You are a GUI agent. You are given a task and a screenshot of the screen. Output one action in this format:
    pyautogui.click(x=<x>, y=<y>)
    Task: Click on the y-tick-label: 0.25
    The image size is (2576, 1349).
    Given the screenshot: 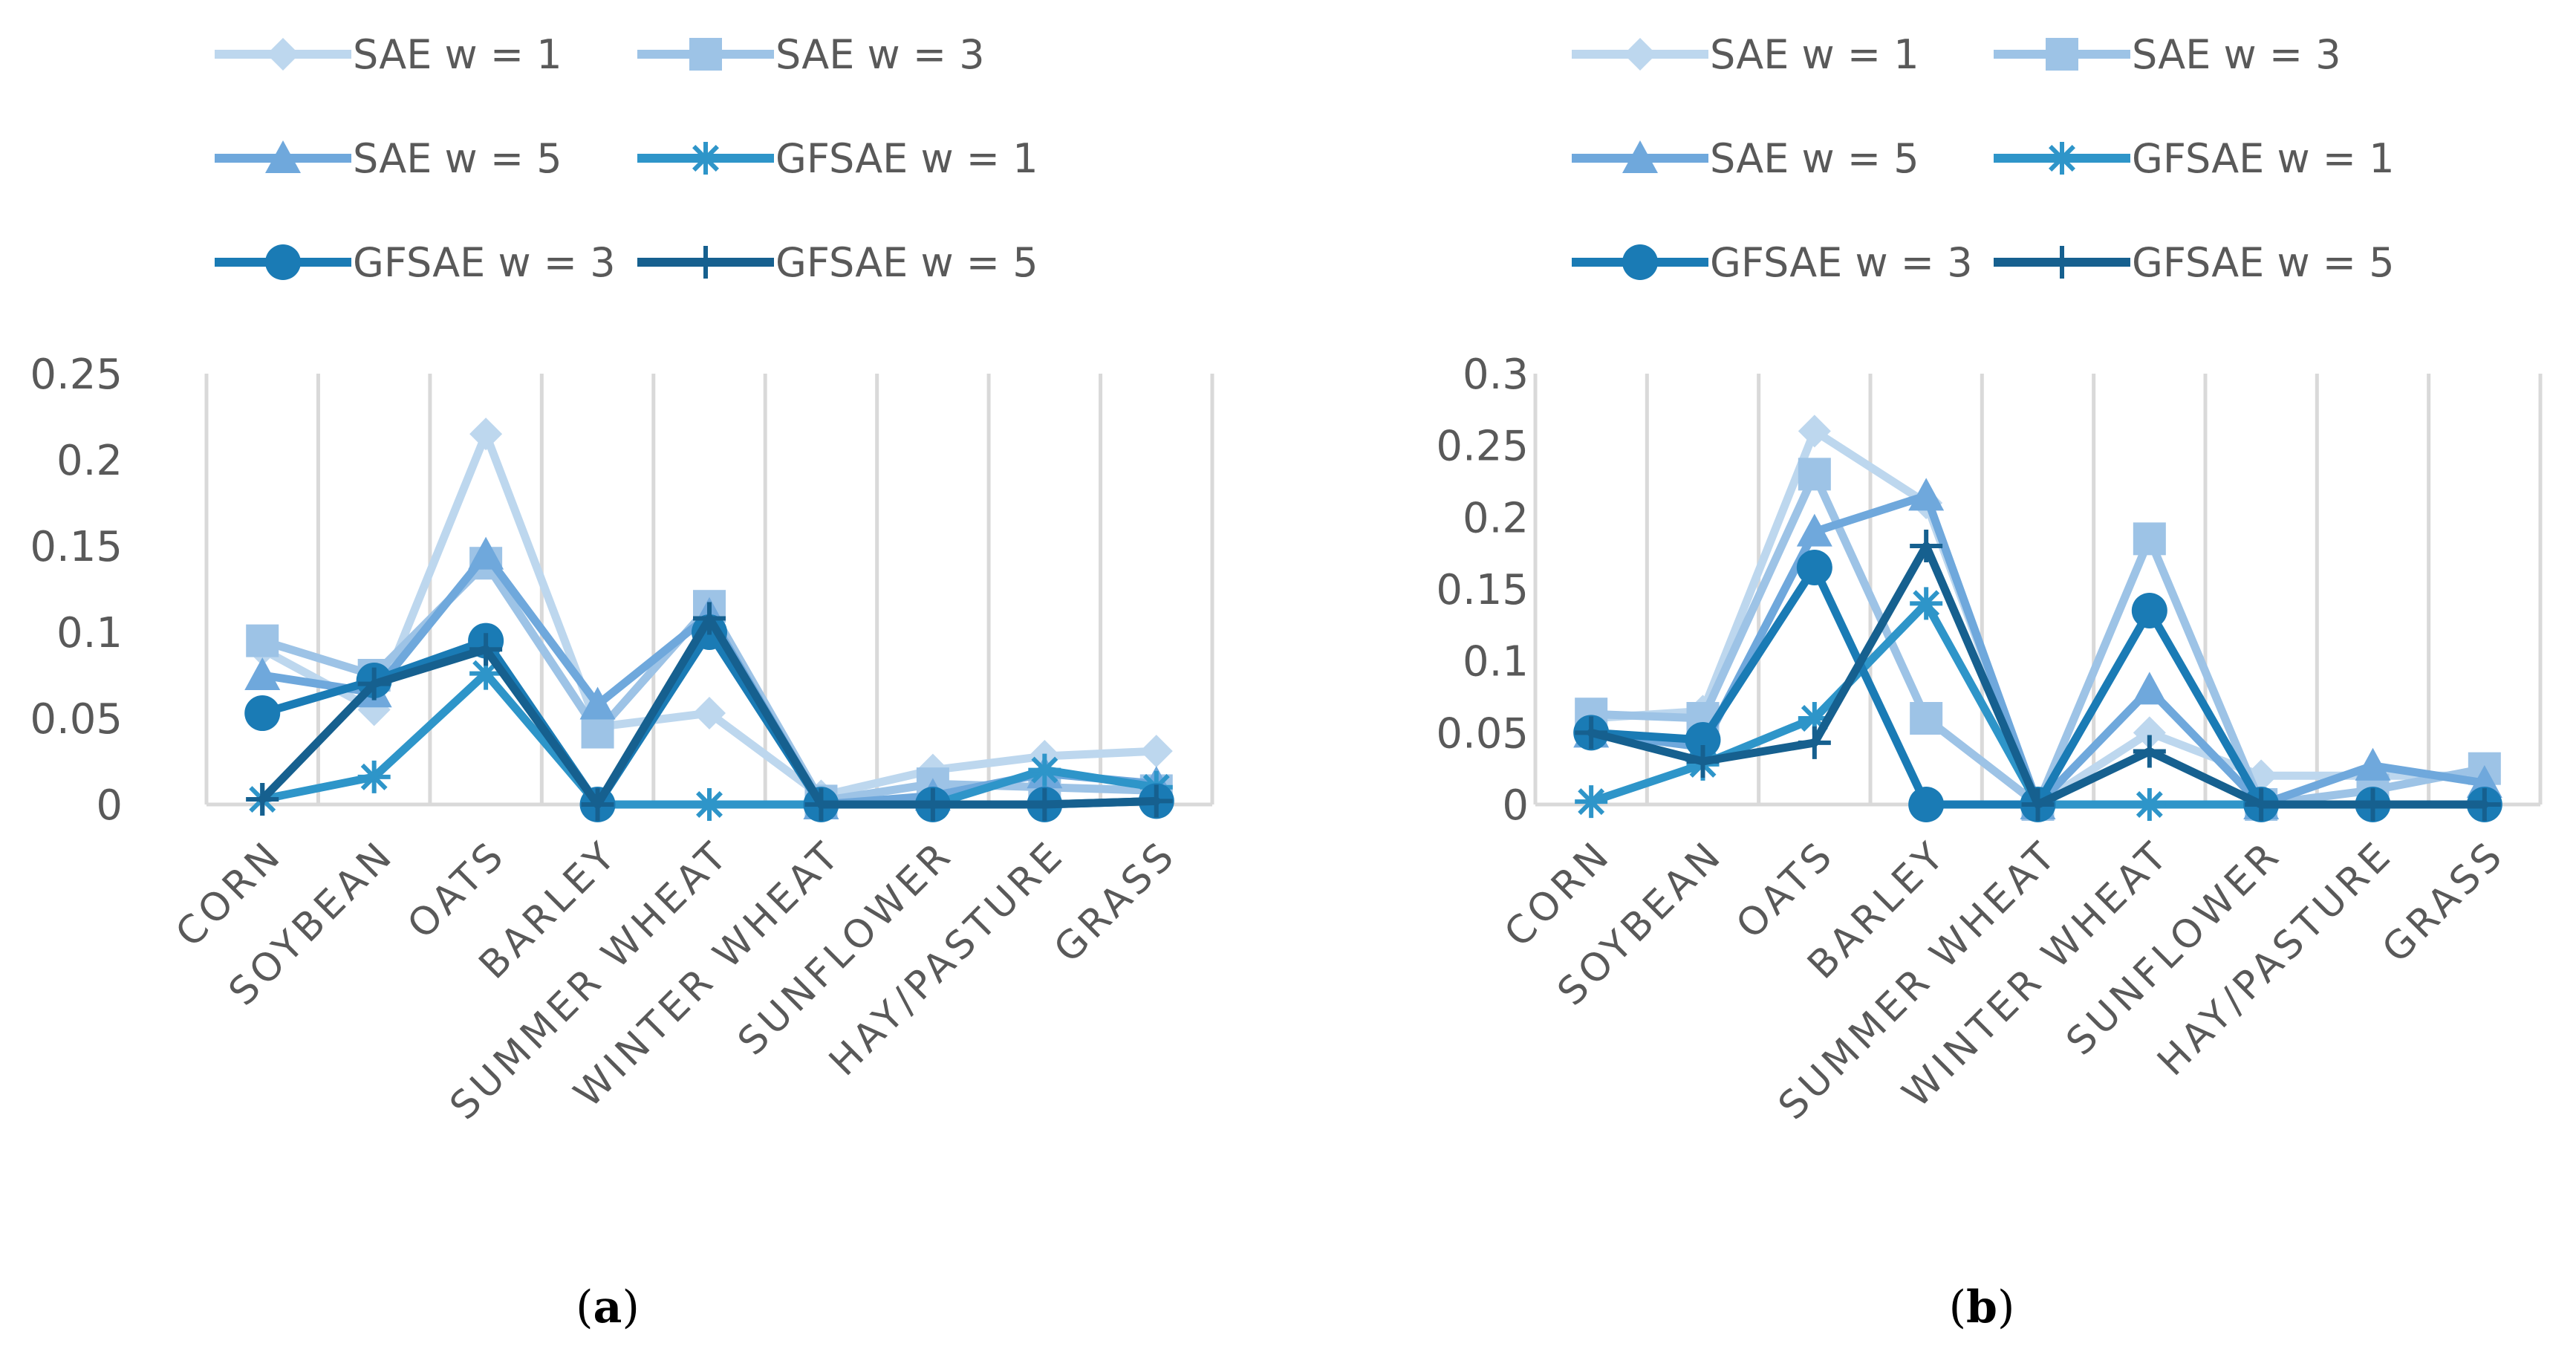 What is the action you would take?
    pyautogui.click(x=76, y=375)
    